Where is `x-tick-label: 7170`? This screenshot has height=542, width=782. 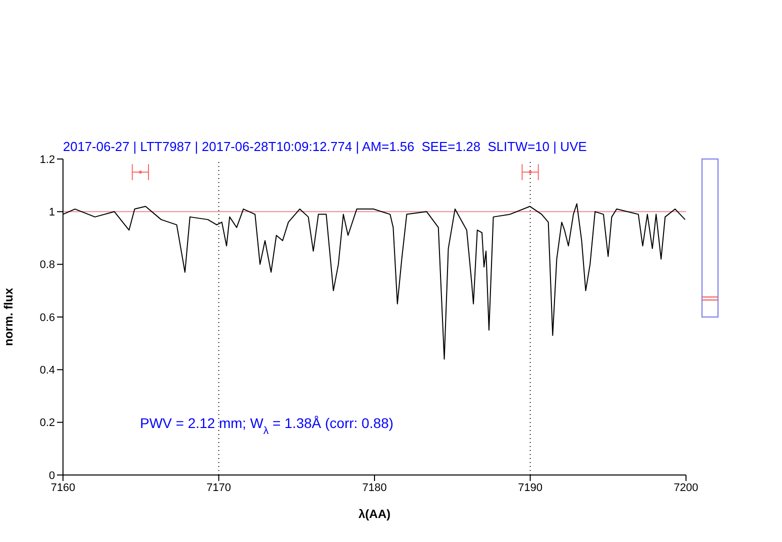
x-tick-label: 7170 is located at coordinates (218, 488).